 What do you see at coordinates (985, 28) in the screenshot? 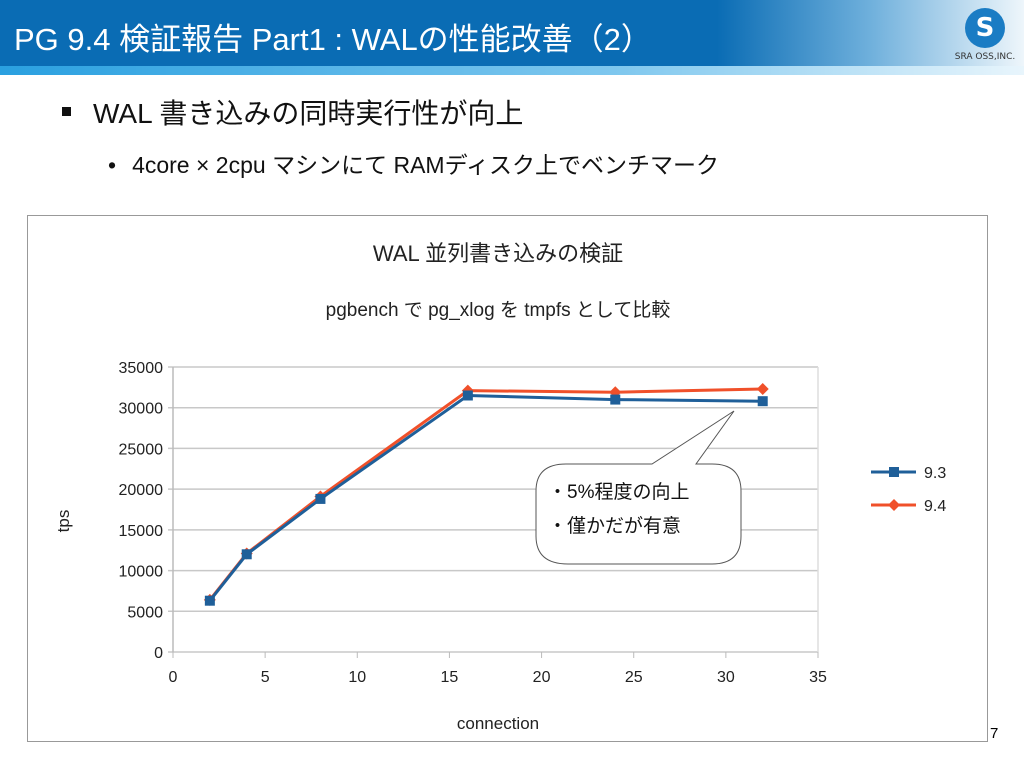
I see `logo-icon: S` at bounding box center [985, 28].